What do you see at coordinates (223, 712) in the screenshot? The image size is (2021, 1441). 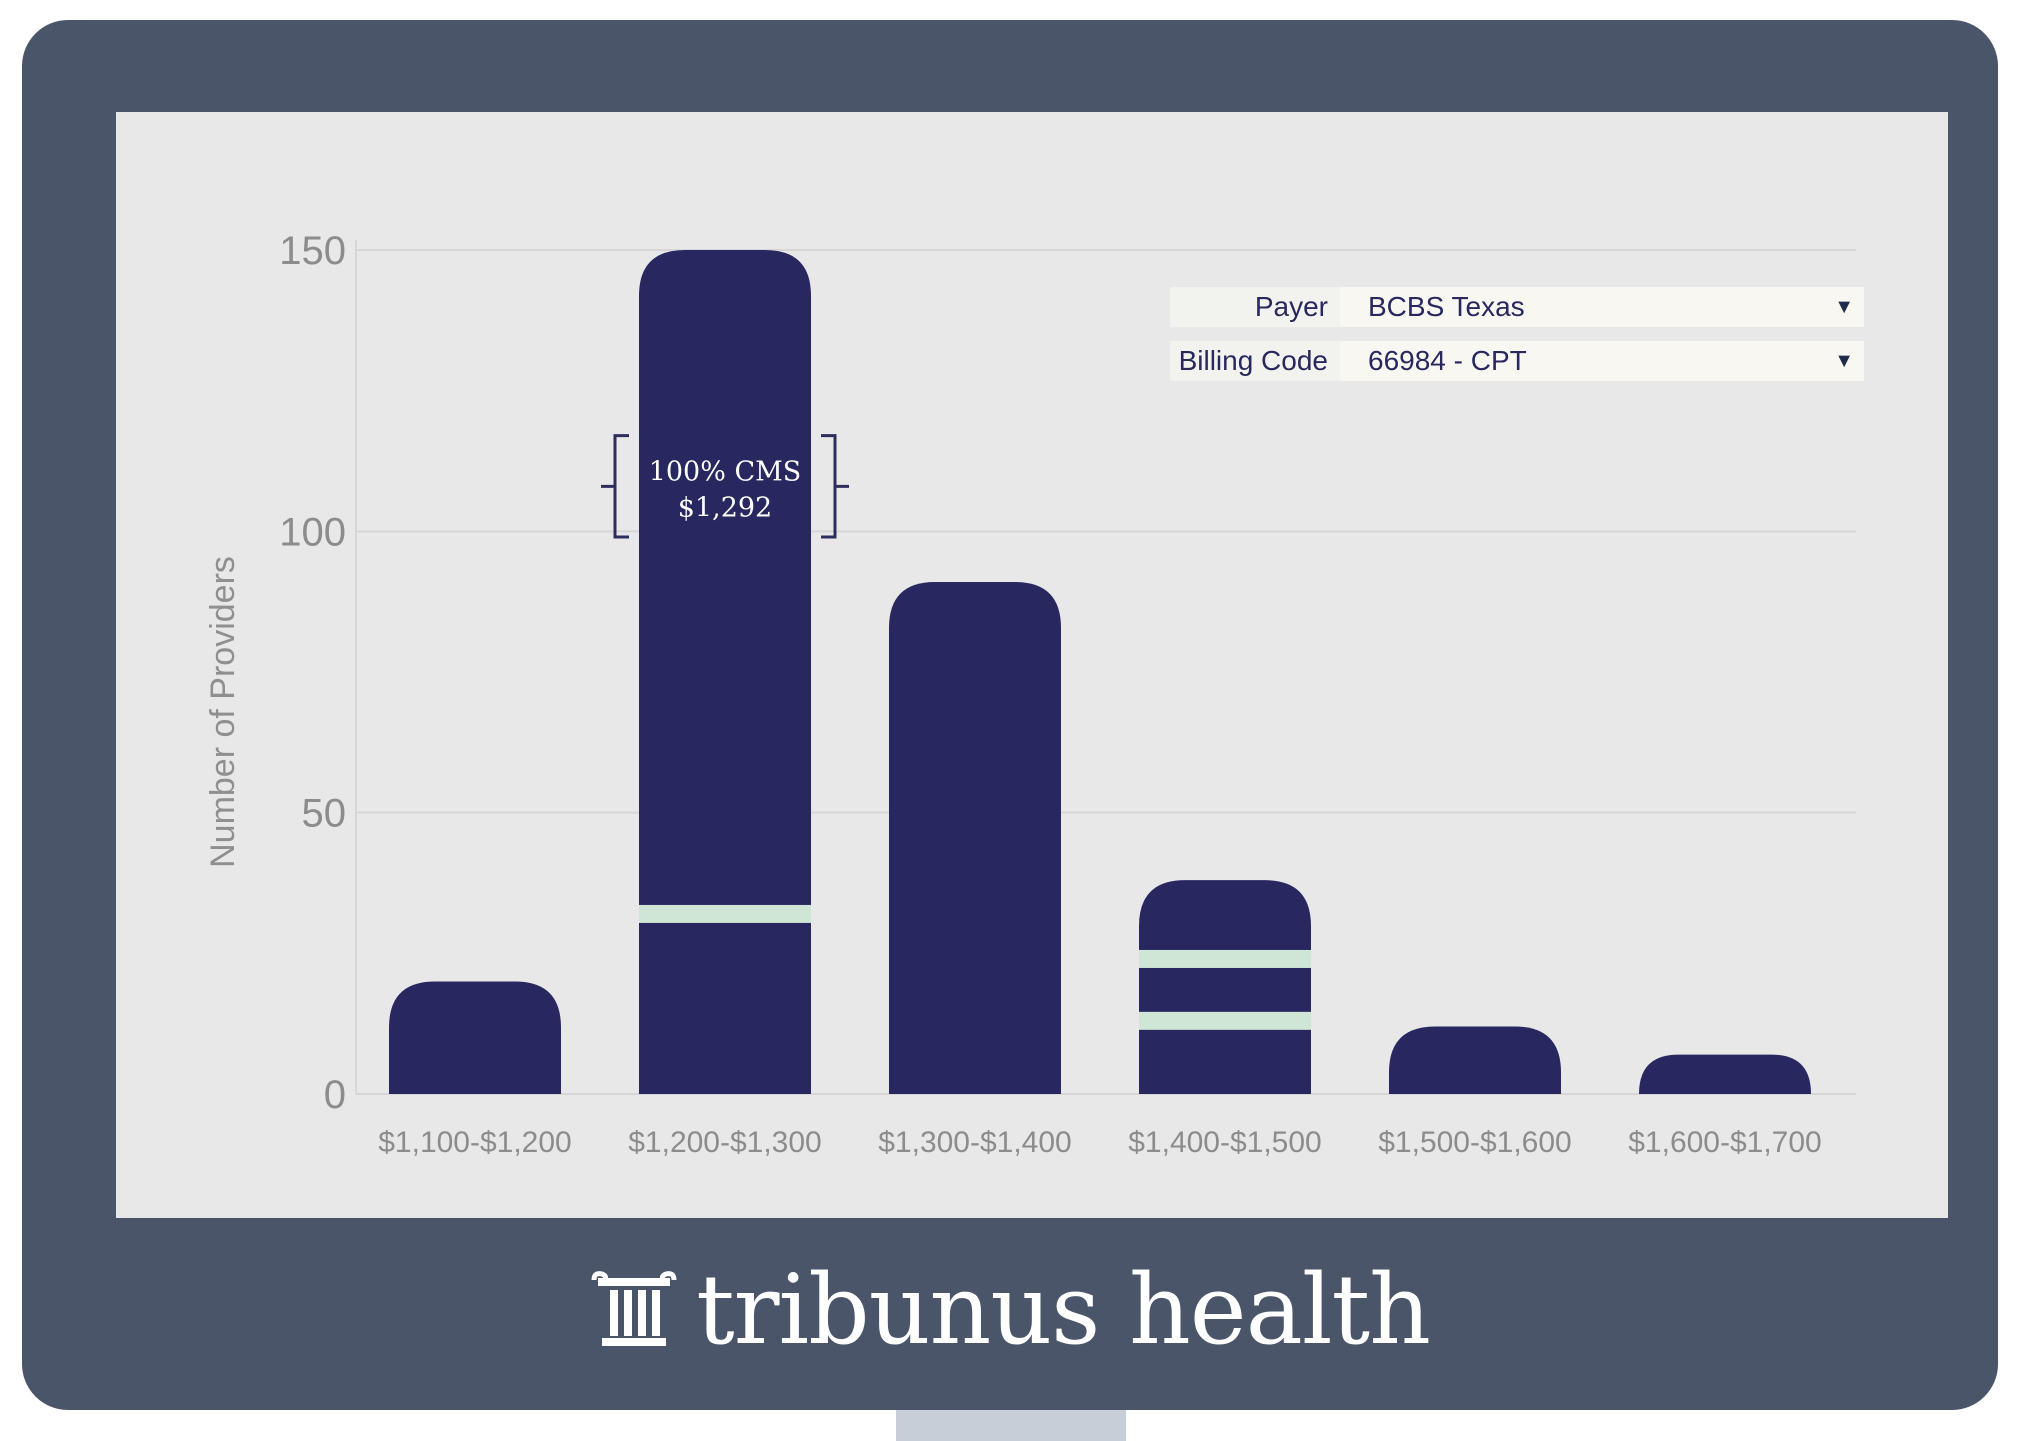 I see `y-axis-title: Number of Providers` at bounding box center [223, 712].